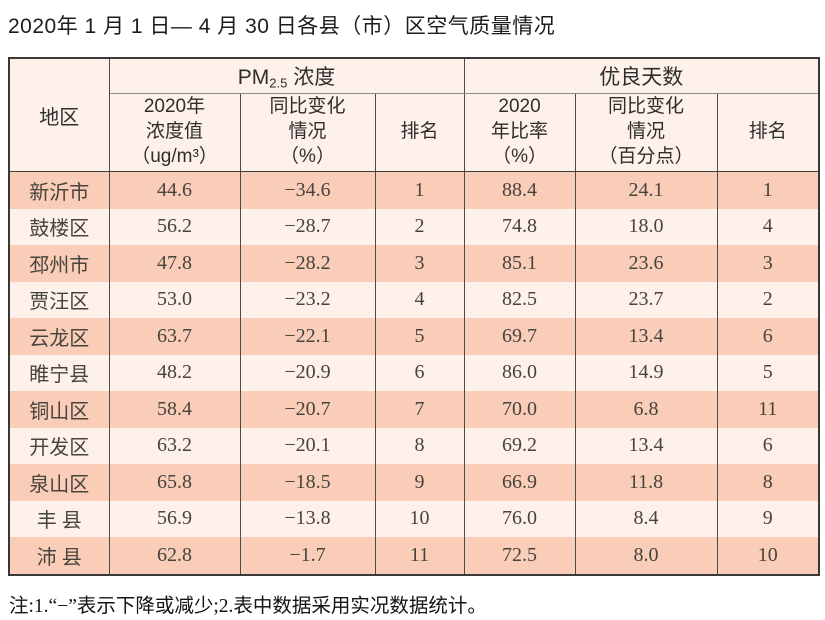  What do you see at coordinates (59, 482) in the screenshot?
I see `region-cell: 泉山区` at bounding box center [59, 482].